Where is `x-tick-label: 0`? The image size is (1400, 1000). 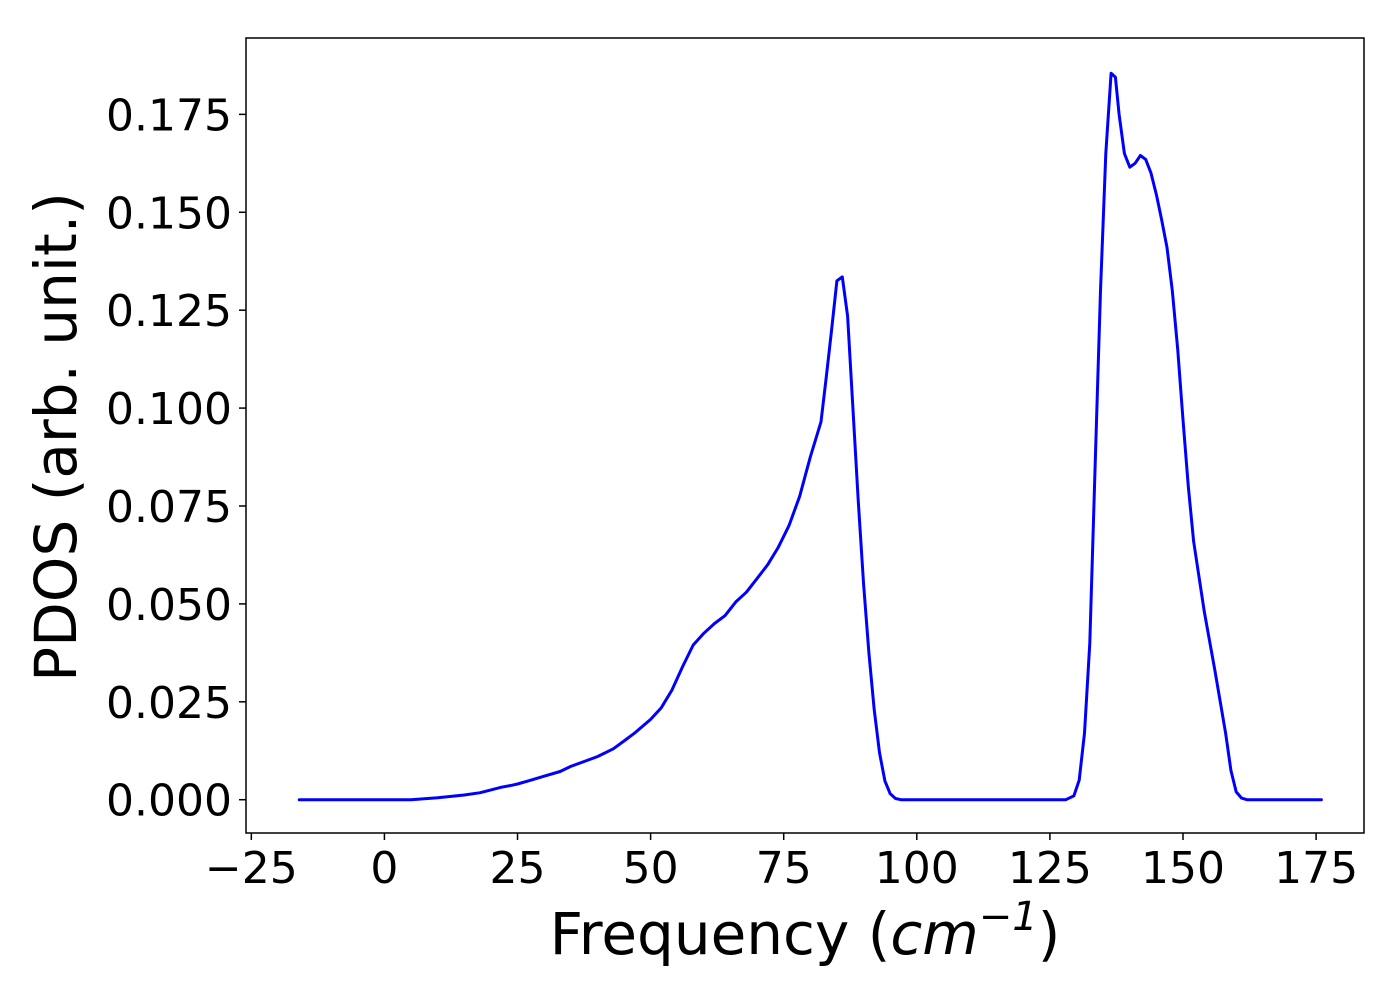 x-tick-label: 0 is located at coordinates (384, 868).